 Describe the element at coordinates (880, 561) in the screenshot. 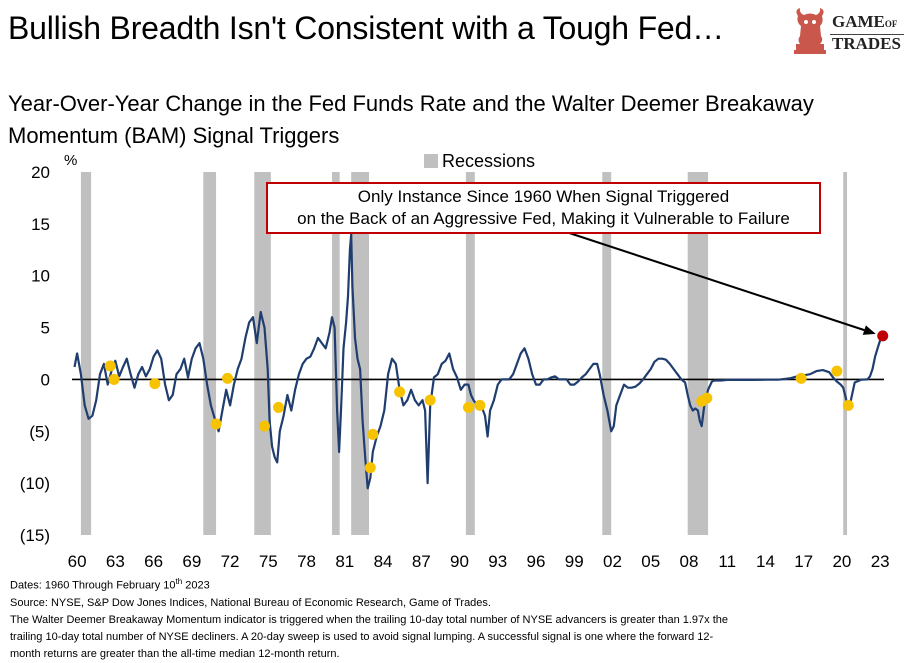

I see `x-tick-label: 23` at that location.